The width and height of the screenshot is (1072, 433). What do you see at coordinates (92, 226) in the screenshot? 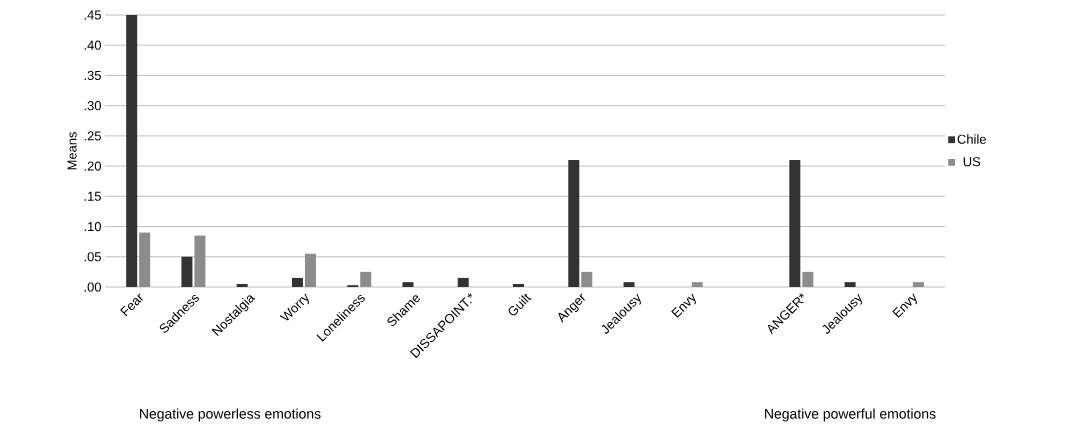
I see `y-tick-label: .10` at bounding box center [92, 226].